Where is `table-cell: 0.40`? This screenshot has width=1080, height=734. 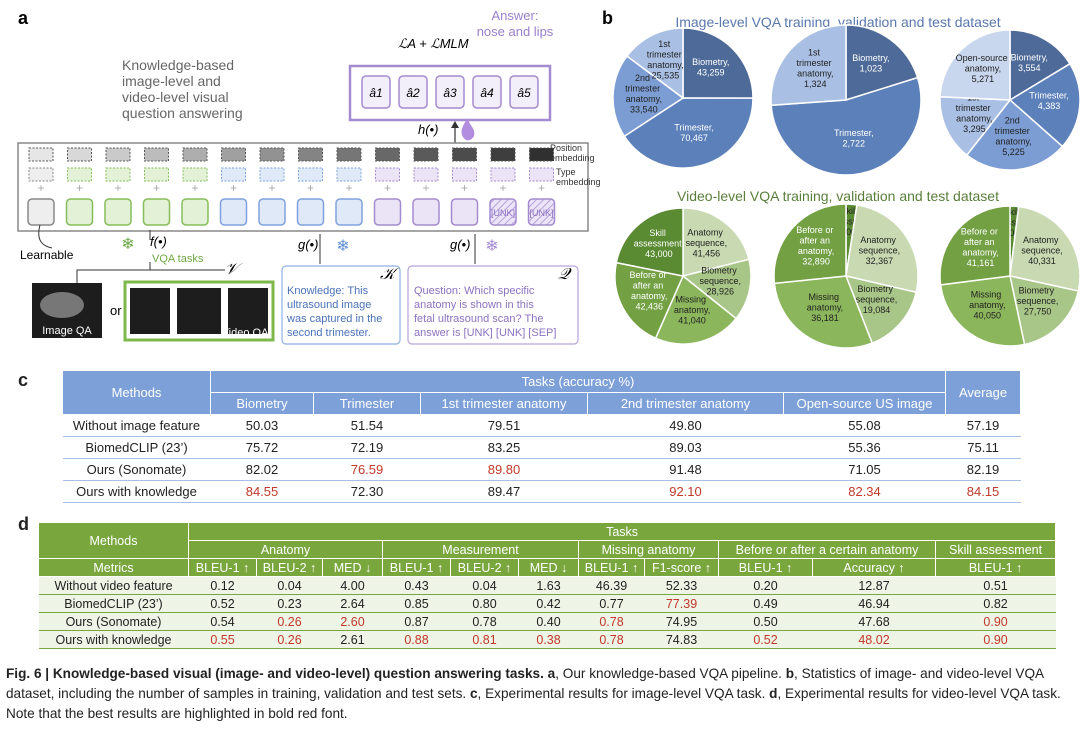 table-cell: 0.40 is located at coordinates (548, 621).